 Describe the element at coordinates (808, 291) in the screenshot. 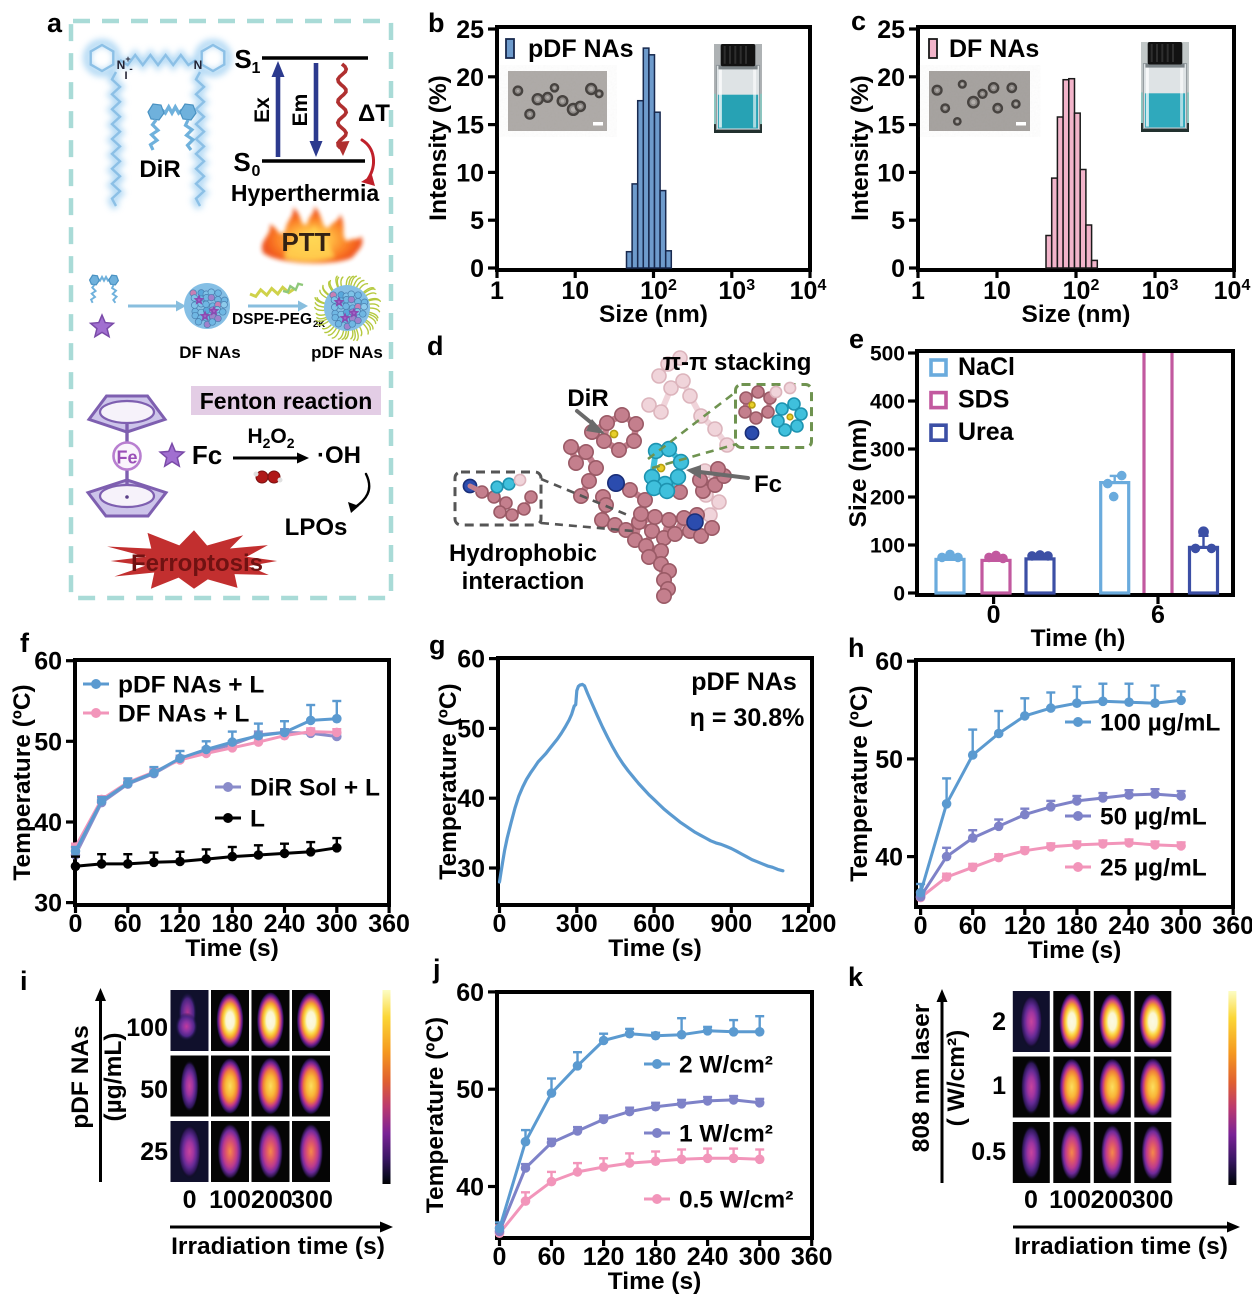

I see `svg-text: 104` at that location.